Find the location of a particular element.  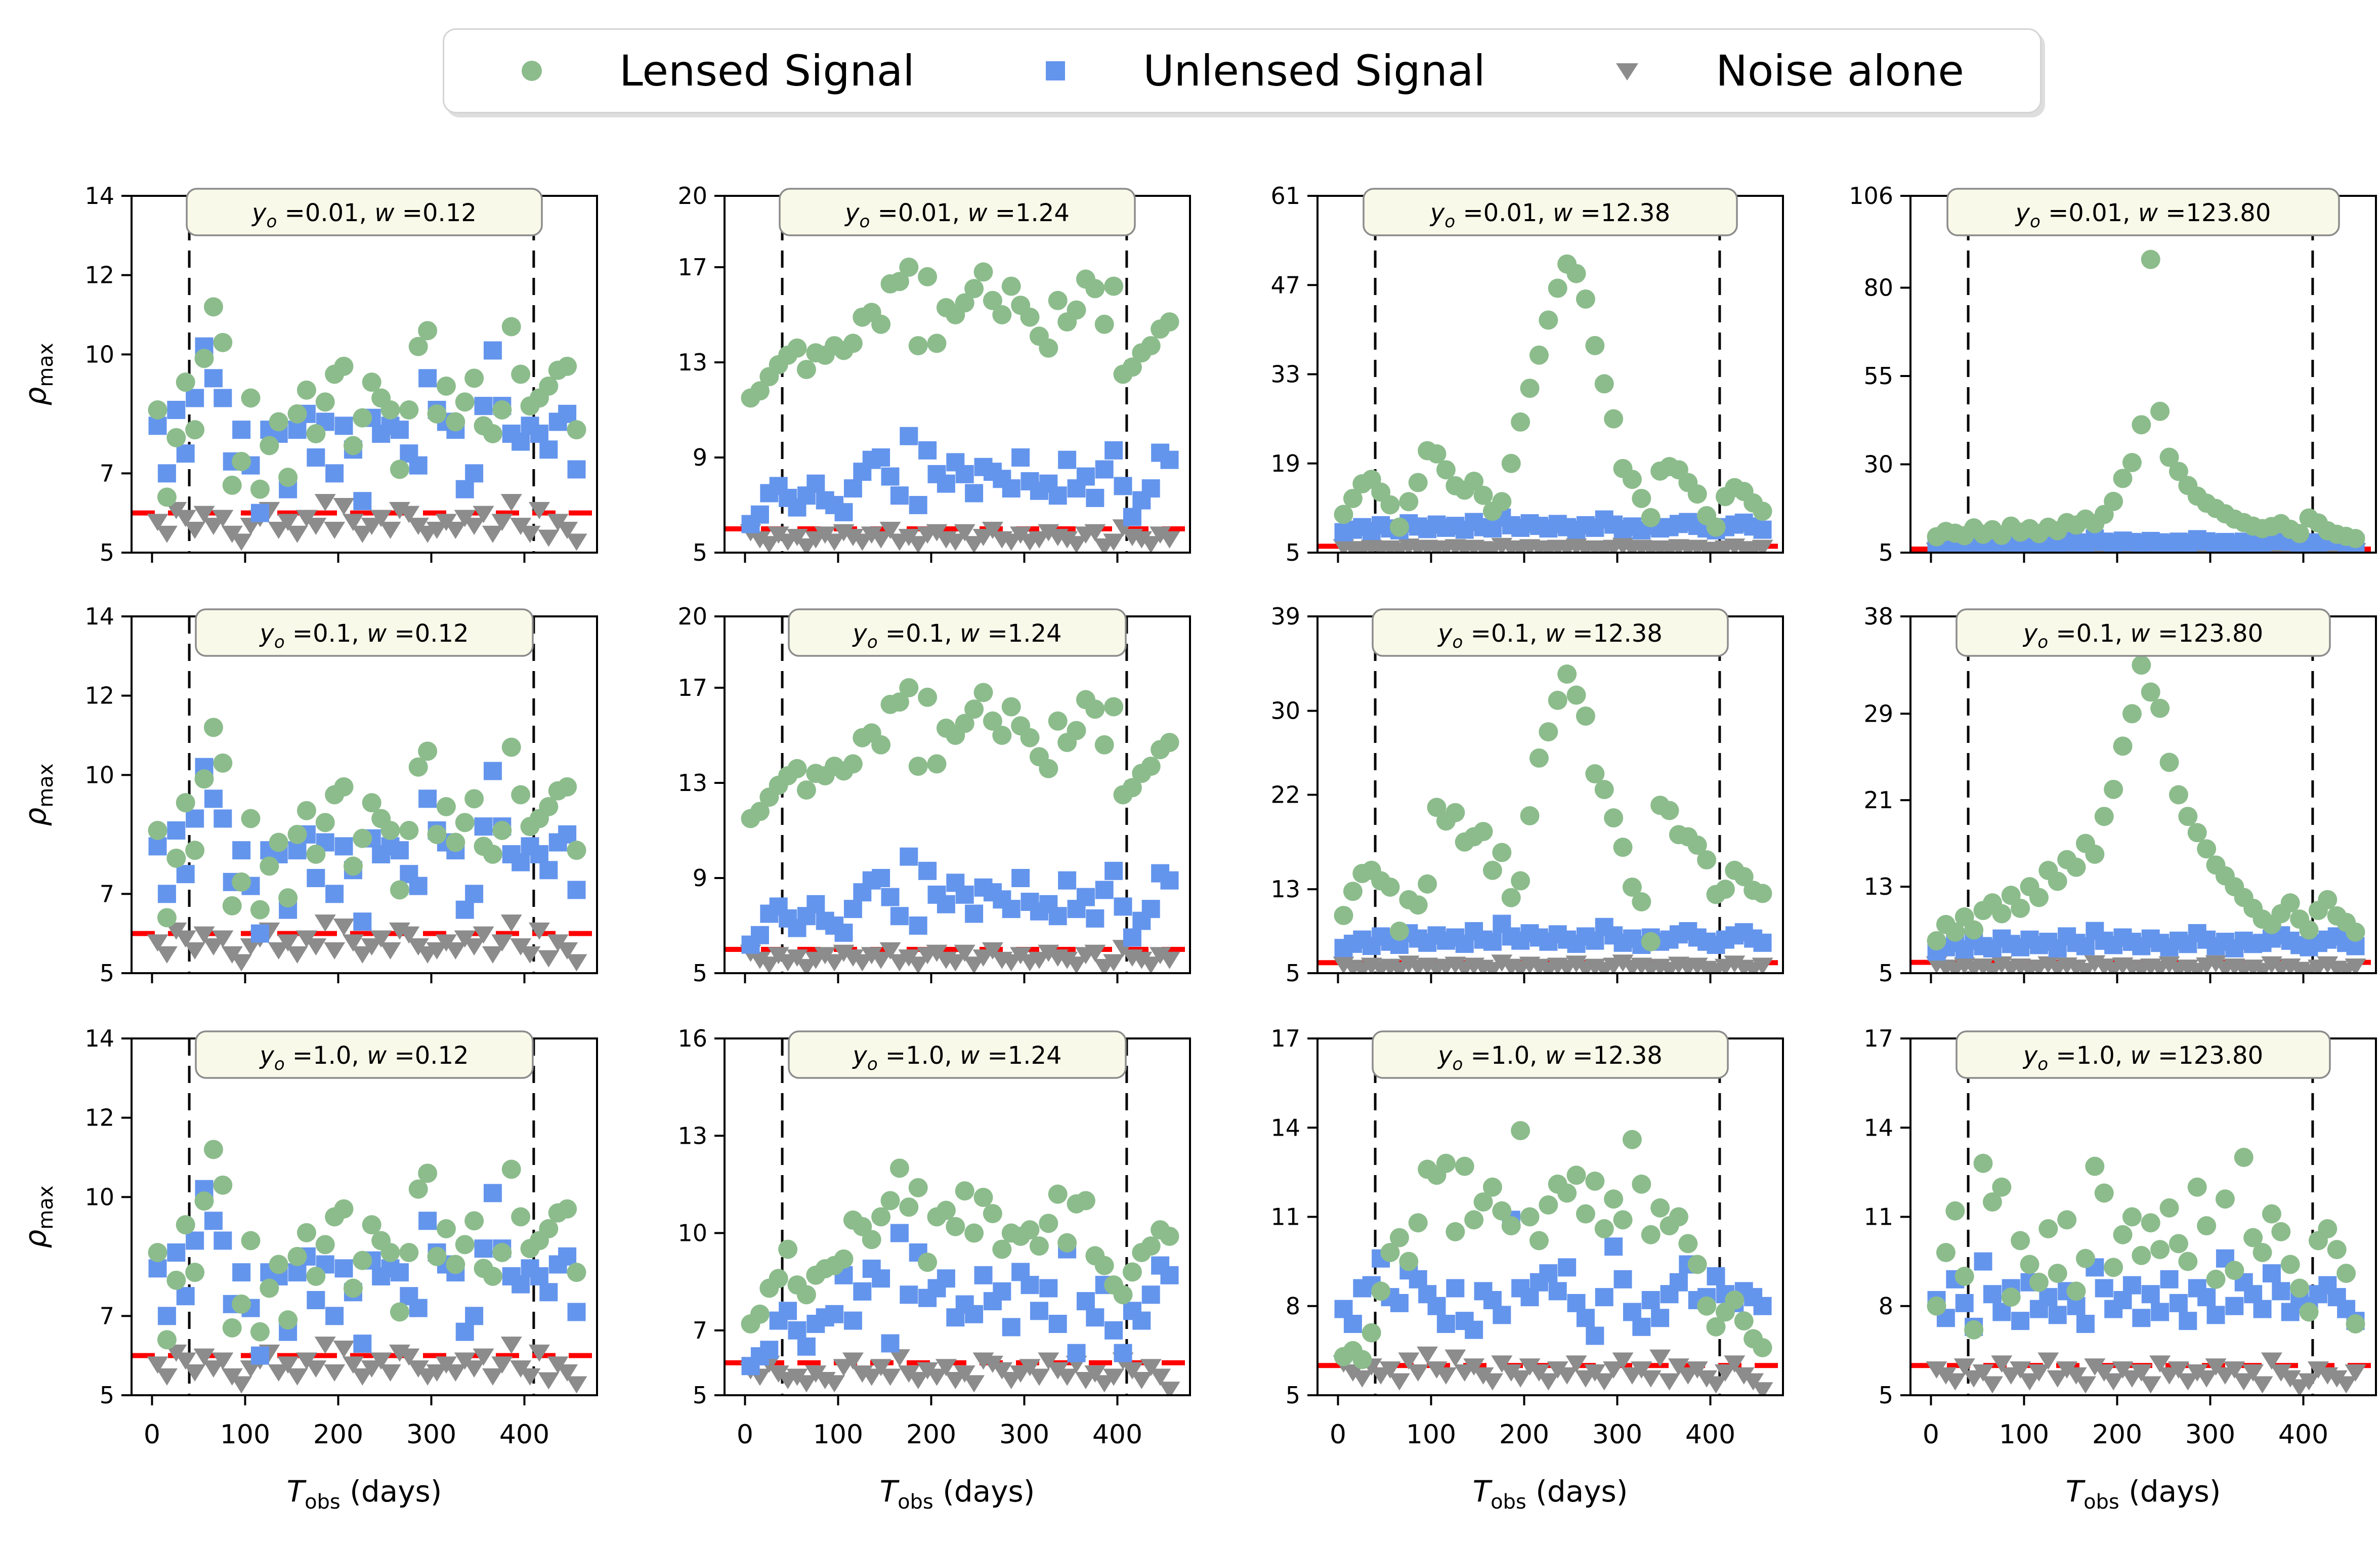

subplot-title: yo =1.0, w =12.38 is located at coordinates (1550, 1057).